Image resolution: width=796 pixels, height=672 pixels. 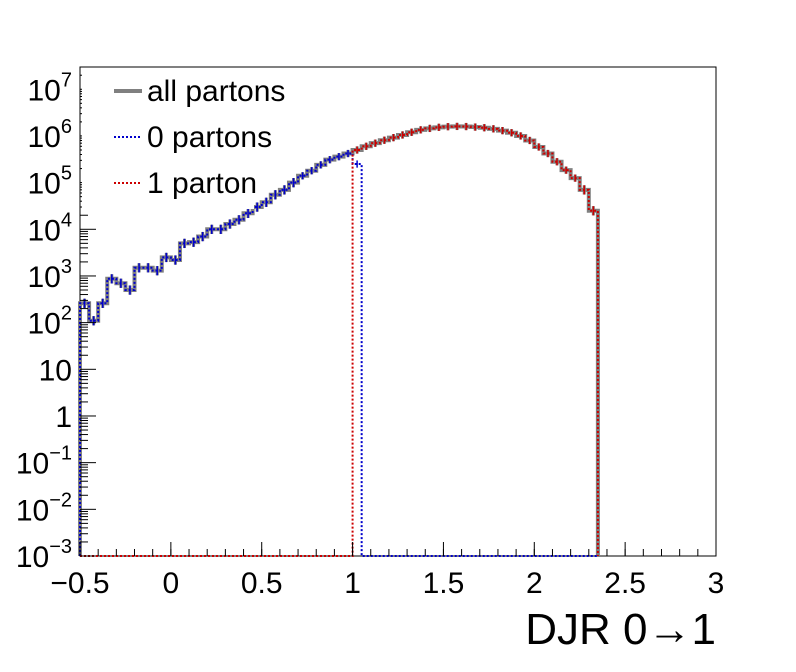 I want to click on x-tick-label: 2.5, so click(x=625, y=583).